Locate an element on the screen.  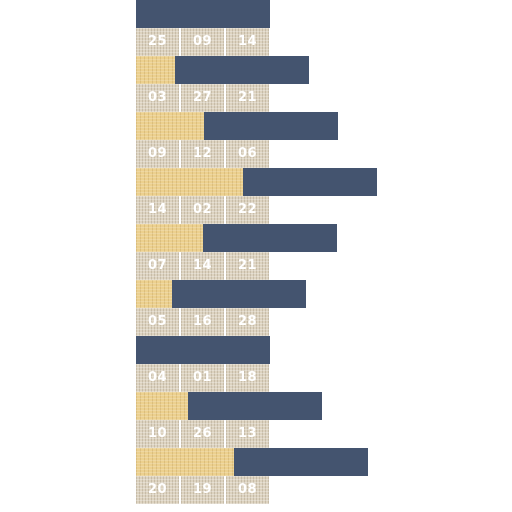
number-cell: 02 is located at coordinates (202, 210).